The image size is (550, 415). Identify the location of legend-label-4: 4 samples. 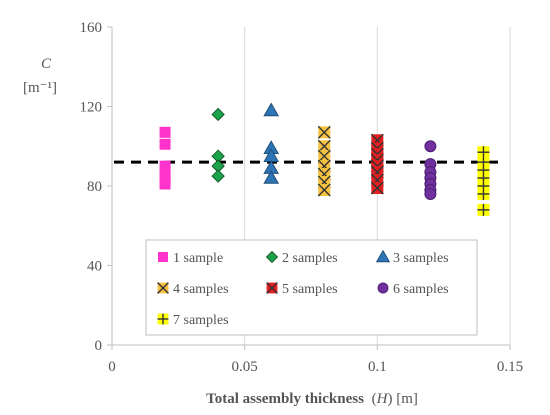
(201, 289).